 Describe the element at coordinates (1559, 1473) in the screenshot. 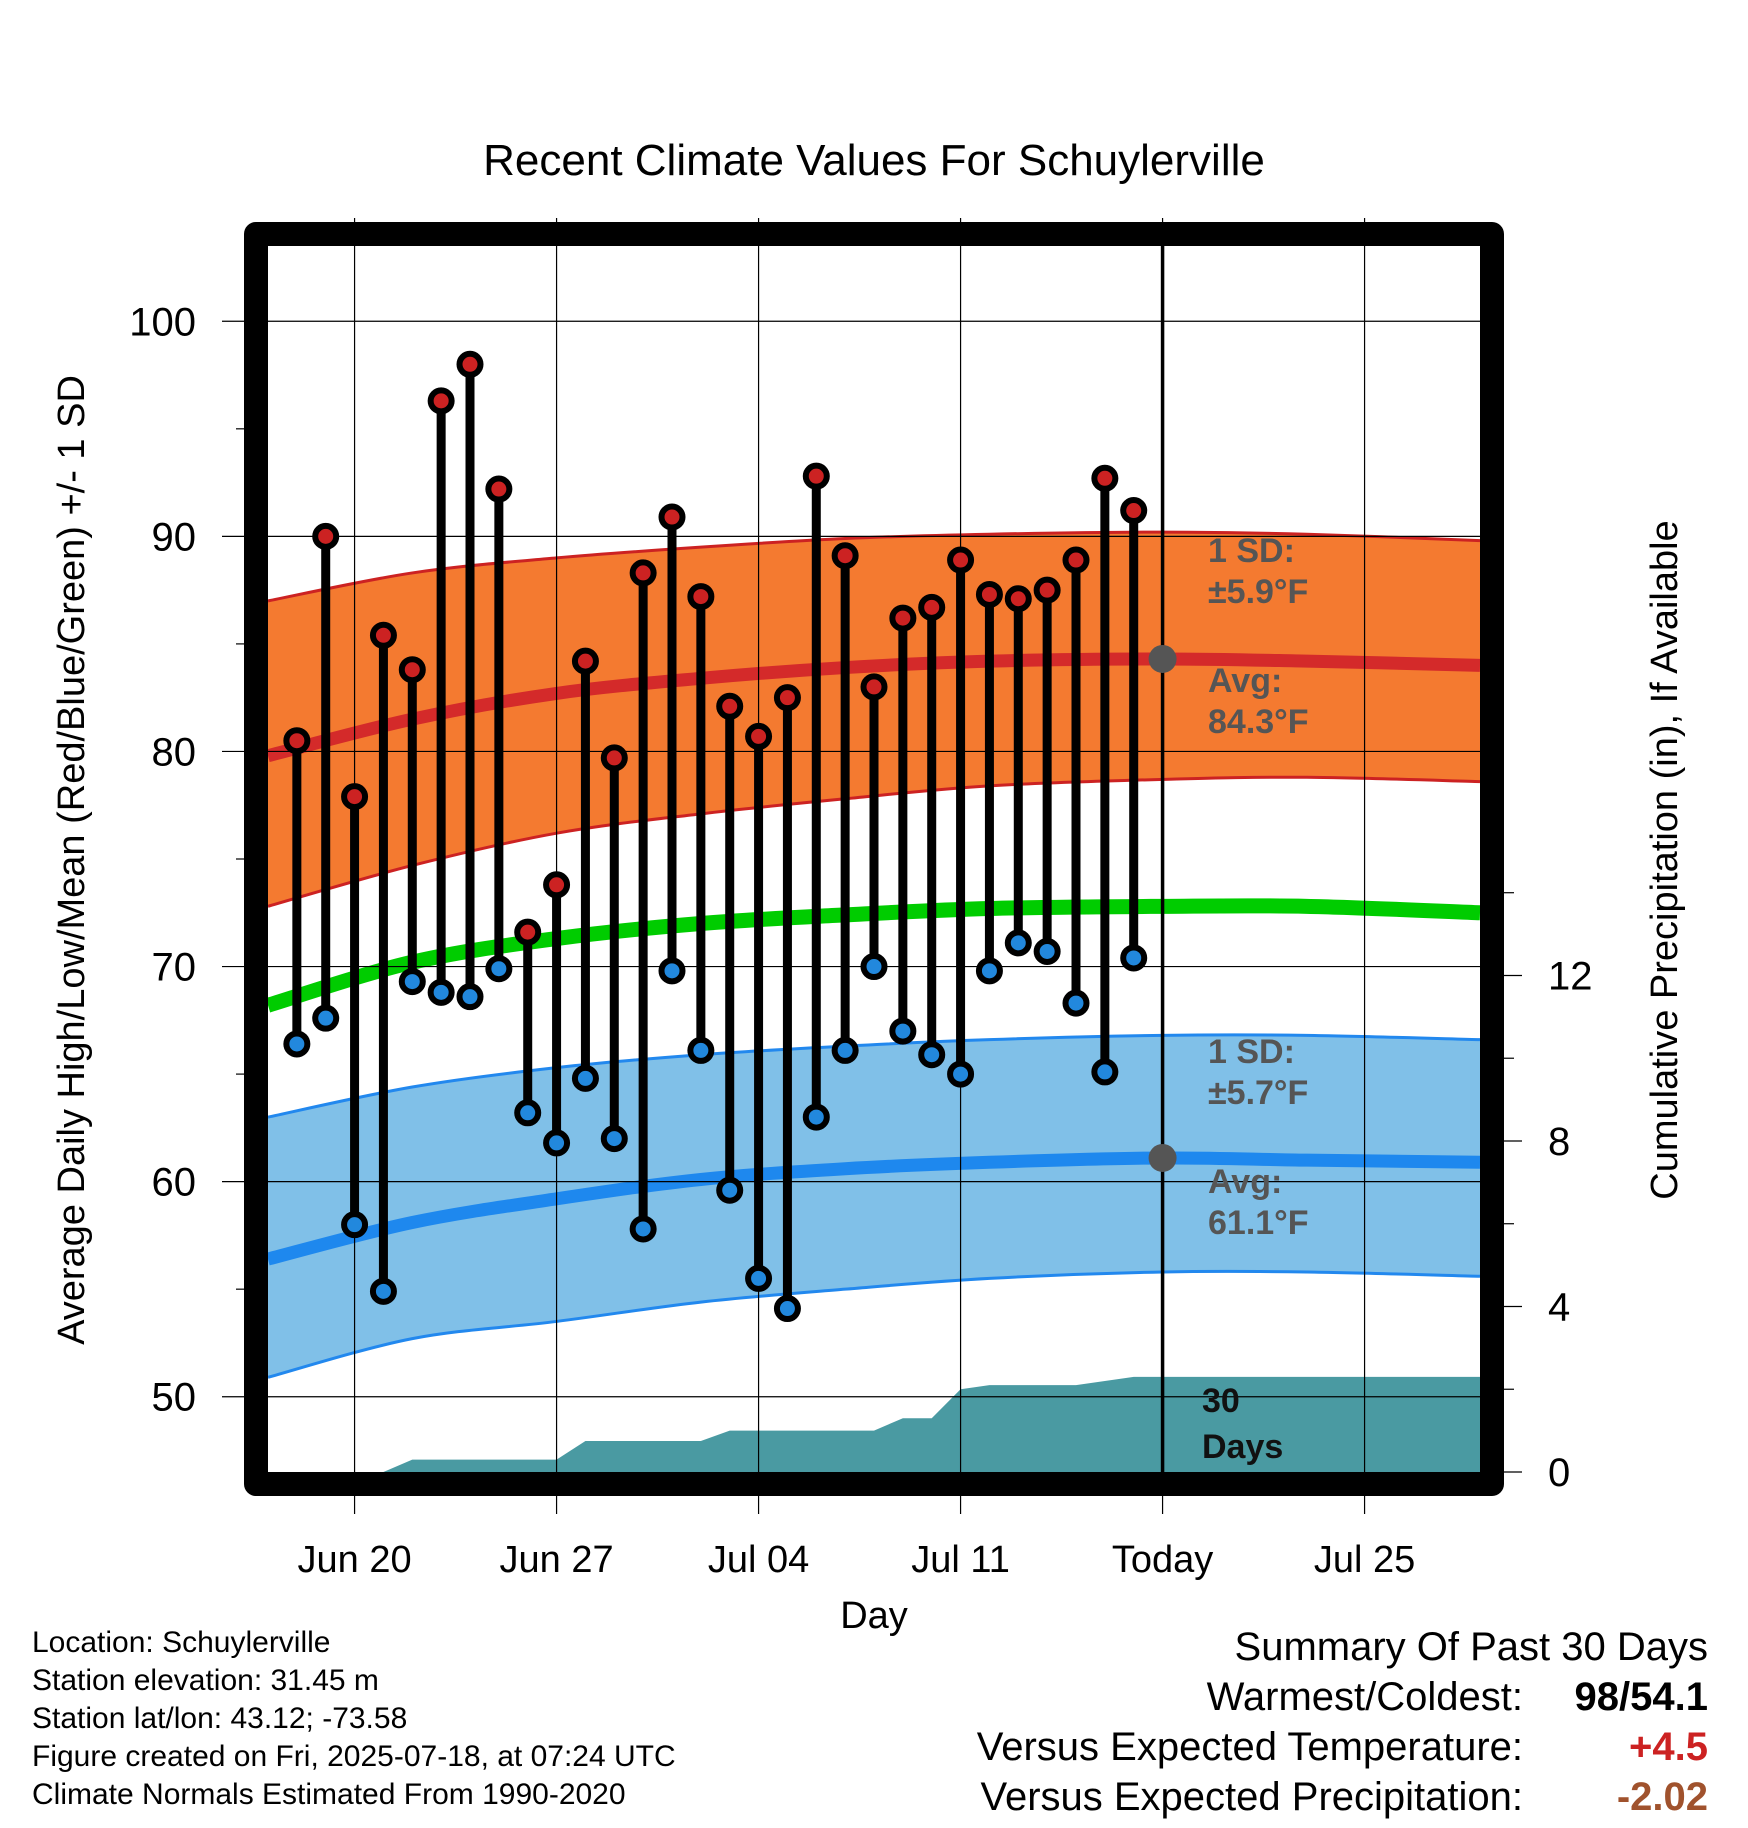

I see `y2-tick-label: 0` at that location.